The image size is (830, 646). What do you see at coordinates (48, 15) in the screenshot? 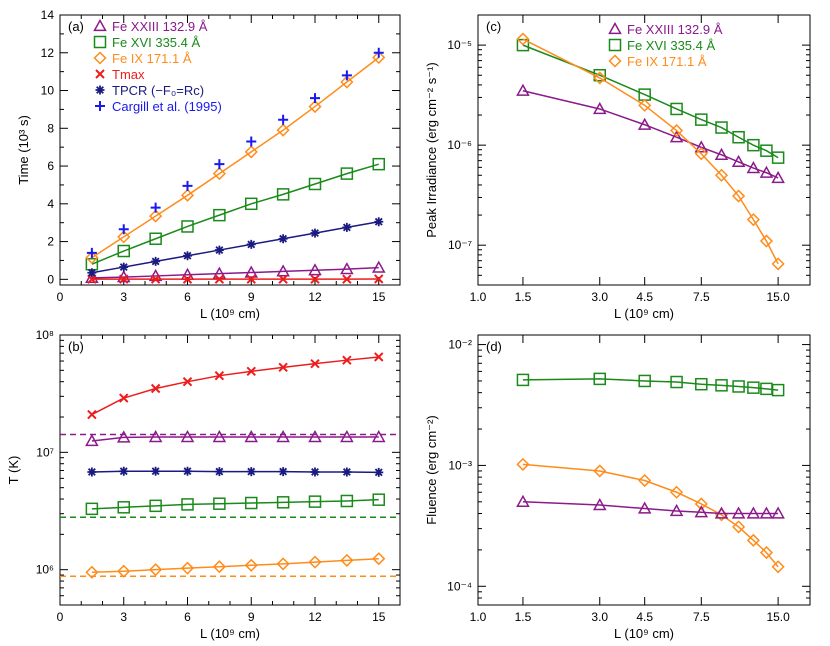
I see `y-tick-label: 14` at bounding box center [48, 15].